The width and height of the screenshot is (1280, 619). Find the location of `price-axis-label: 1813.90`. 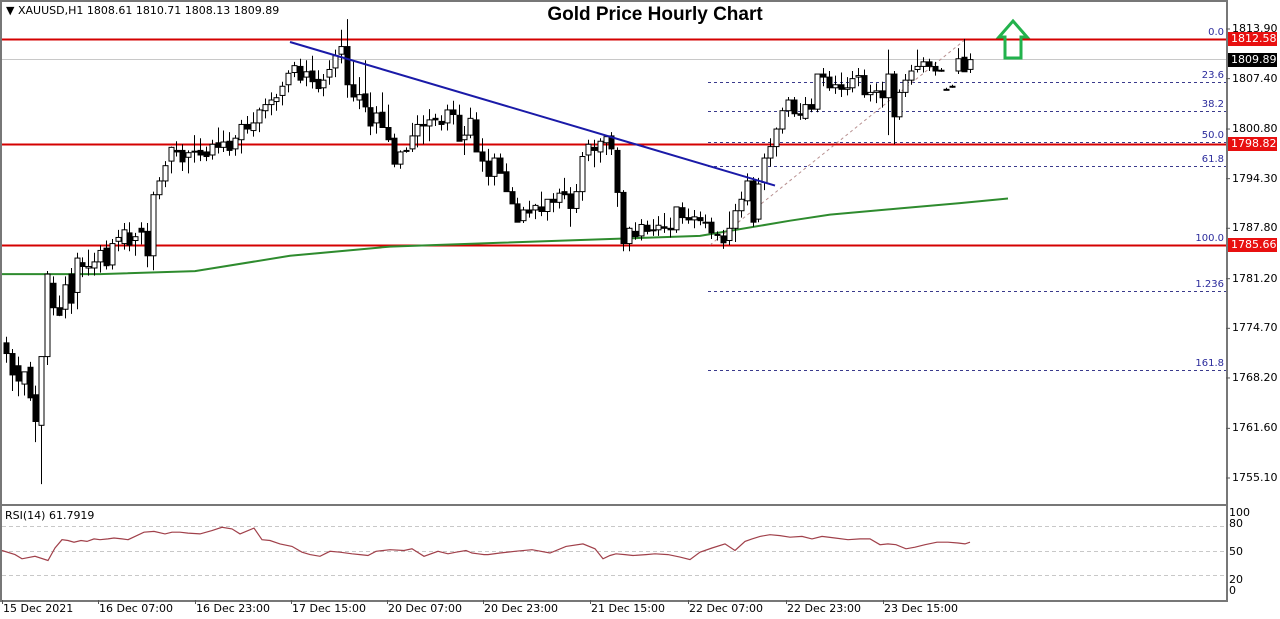

price-axis-label: 1813.90 is located at coordinates (1255, 28).